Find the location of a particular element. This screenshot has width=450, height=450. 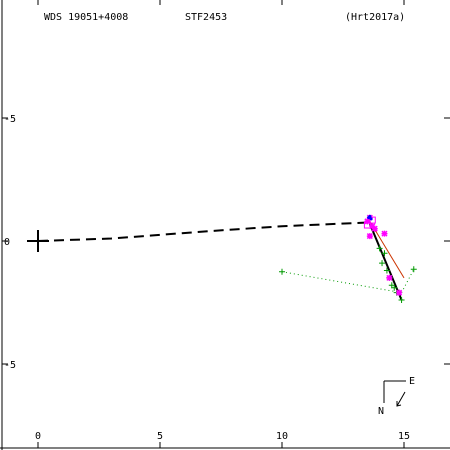

compass-north-label: N is located at coordinates (381, 411).